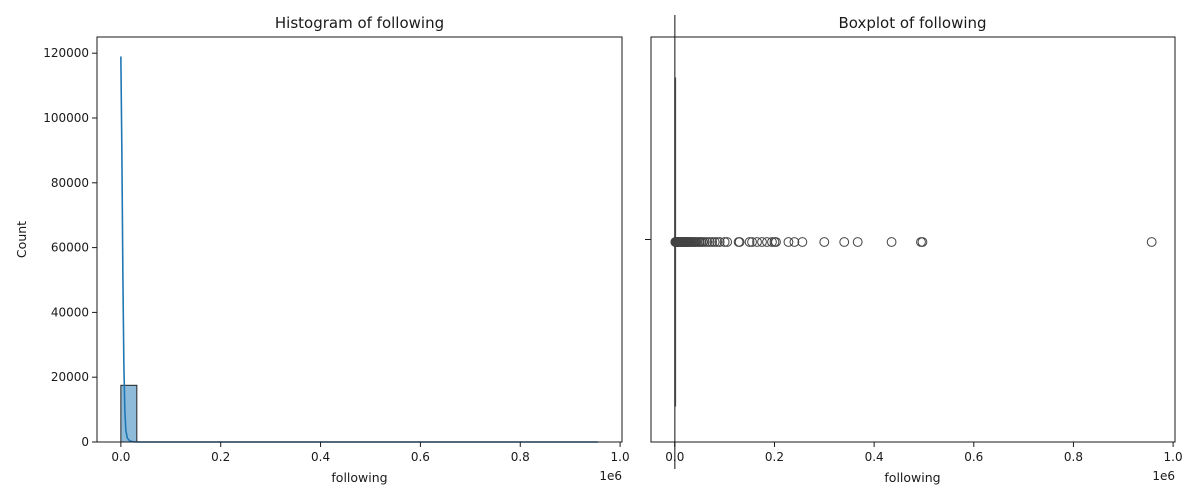  I want to click on histogram-x-tick-label: 0.4, so click(320, 457).